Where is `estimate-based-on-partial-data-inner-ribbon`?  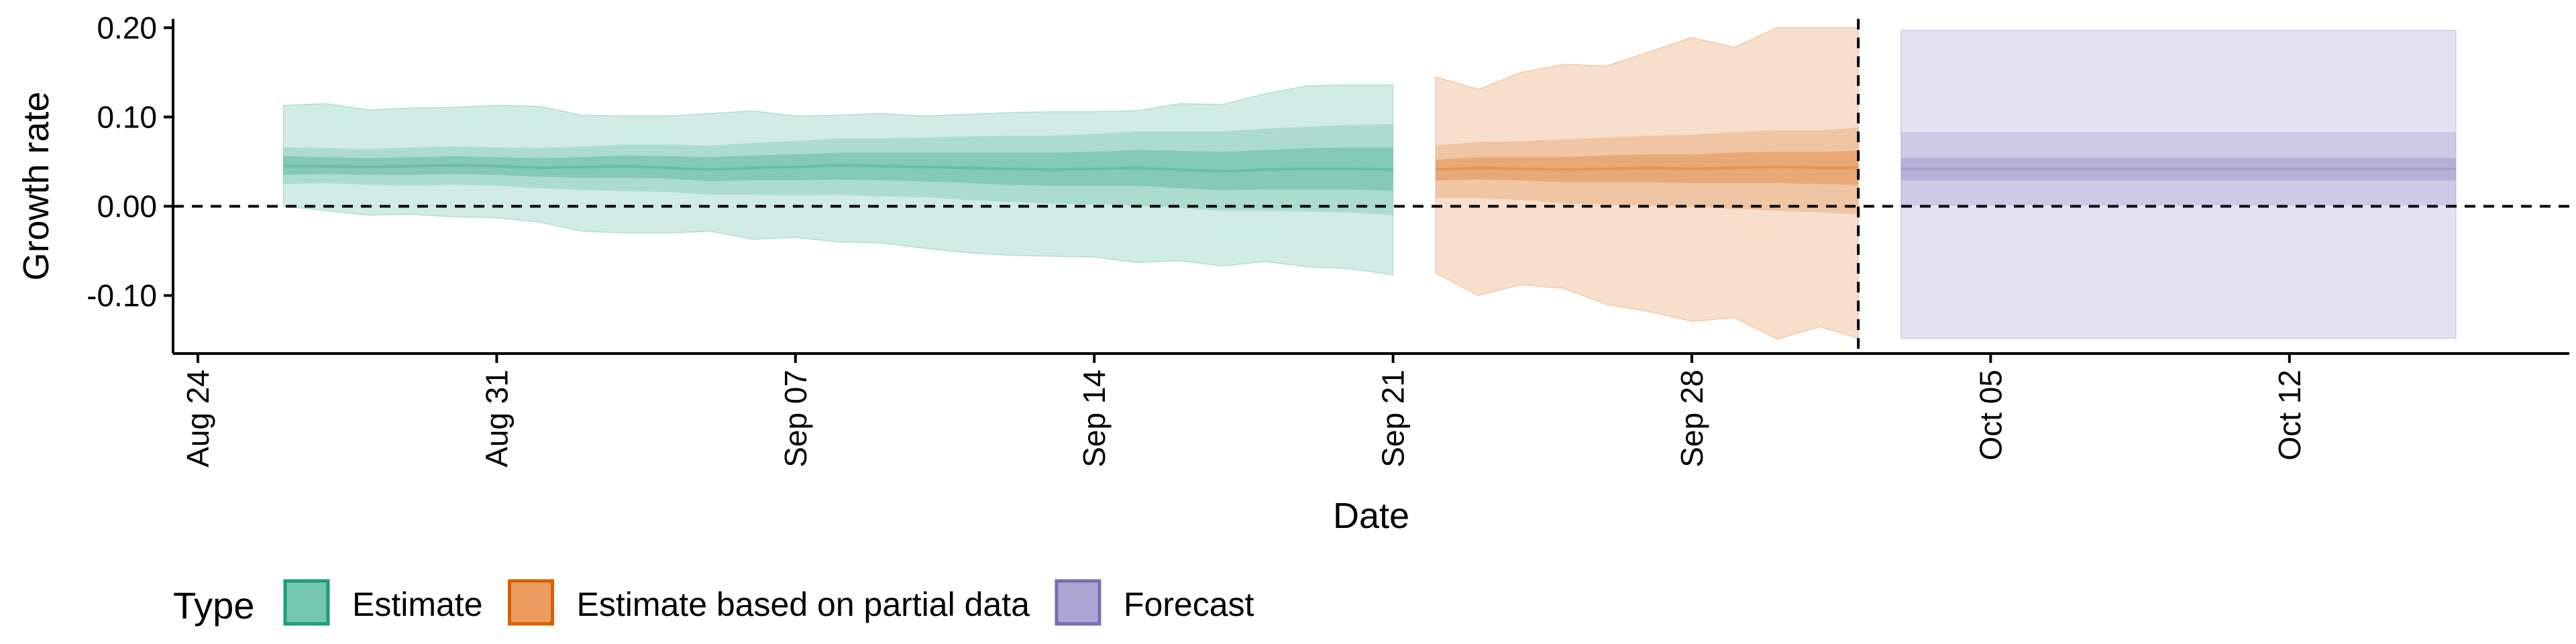 estimate-based-on-partial-data-inner-ribbon is located at coordinates (1647, 167).